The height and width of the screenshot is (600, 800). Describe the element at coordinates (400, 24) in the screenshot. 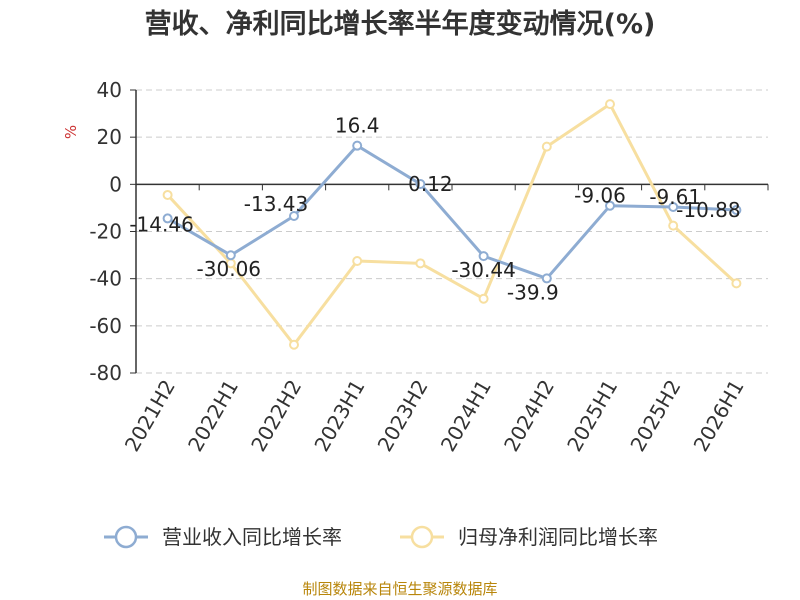

I see `chart-title: 营收、净利同比增长率半年度变动情况(%)` at that location.